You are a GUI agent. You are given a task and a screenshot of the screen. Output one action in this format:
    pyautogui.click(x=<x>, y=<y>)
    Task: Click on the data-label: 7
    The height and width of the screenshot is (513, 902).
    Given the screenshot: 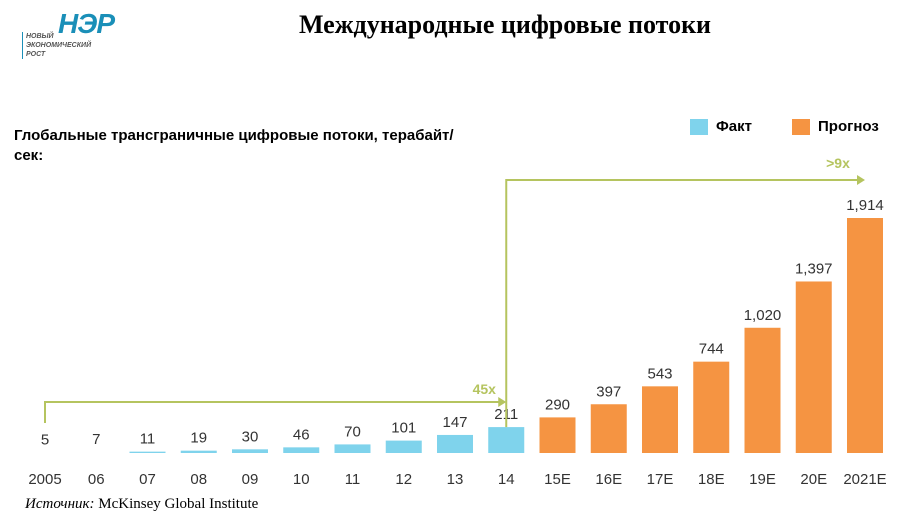 What is the action you would take?
    pyautogui.click(x=96, y=439)
    